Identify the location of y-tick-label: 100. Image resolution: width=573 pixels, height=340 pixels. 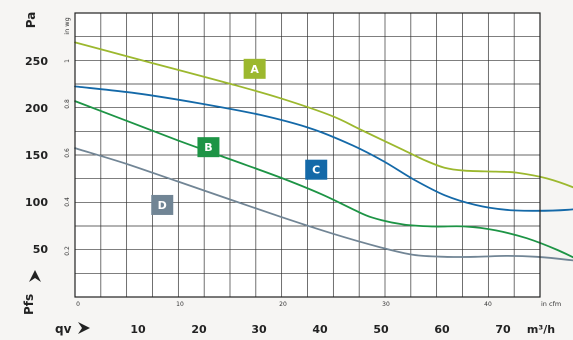
(36, 202).